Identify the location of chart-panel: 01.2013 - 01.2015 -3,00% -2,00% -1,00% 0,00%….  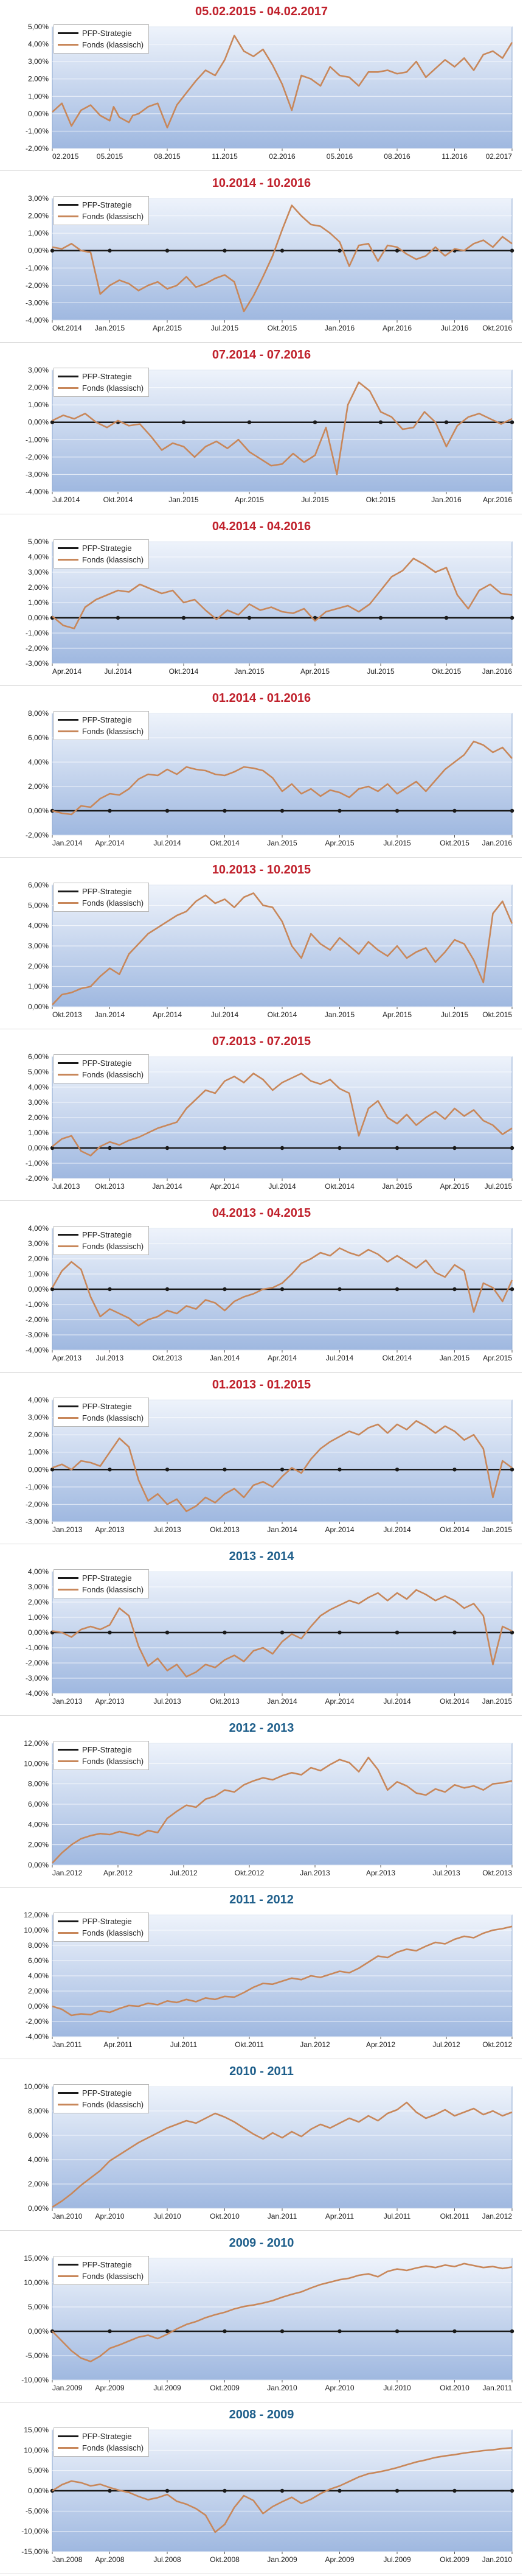
(261, 1459).